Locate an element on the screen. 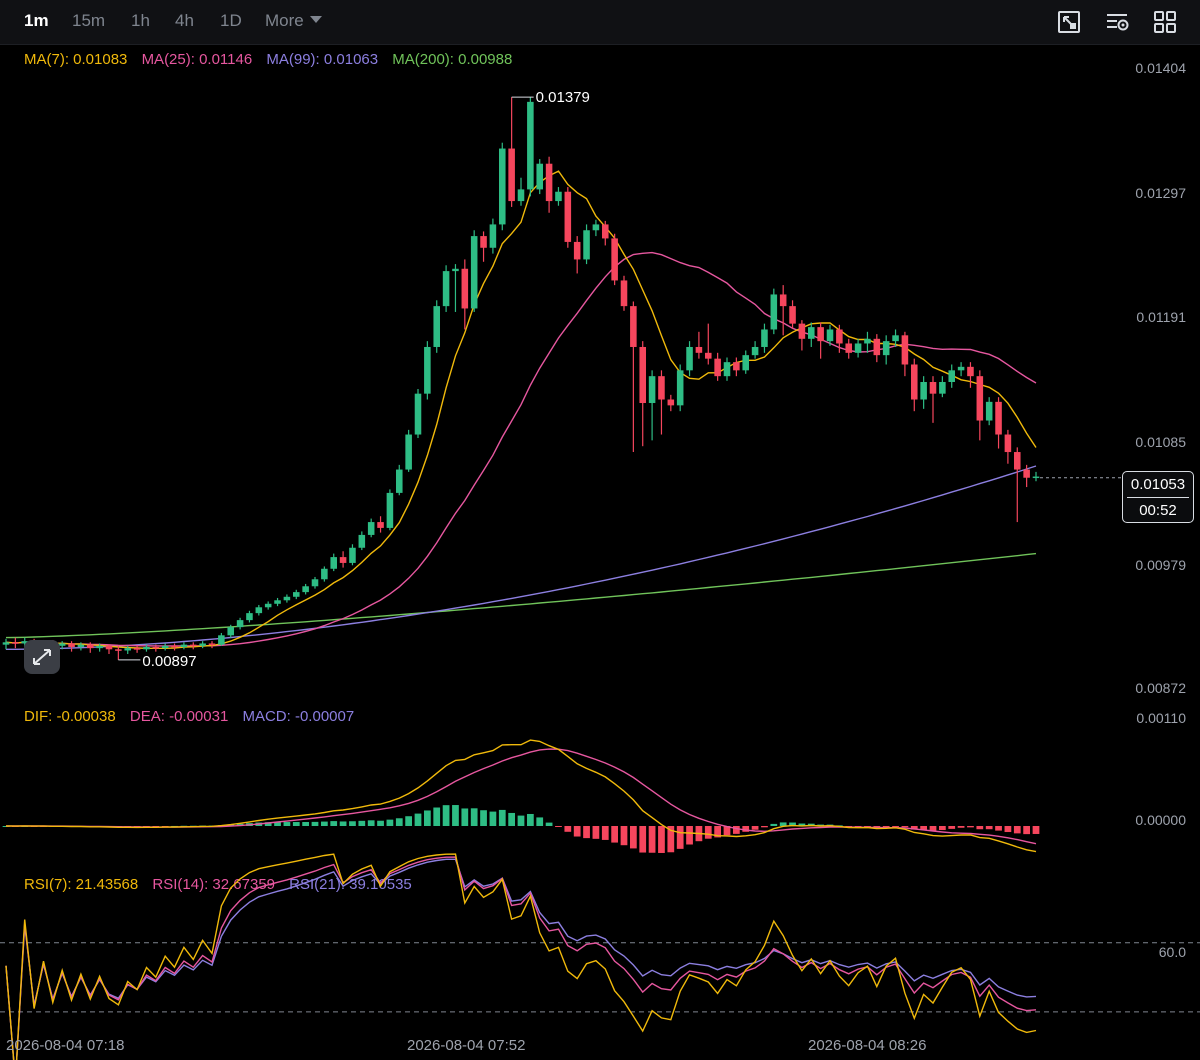 The image size is (1200, 1060). price-axis-label: 0.00979 is located at coordinates (1160, 565).